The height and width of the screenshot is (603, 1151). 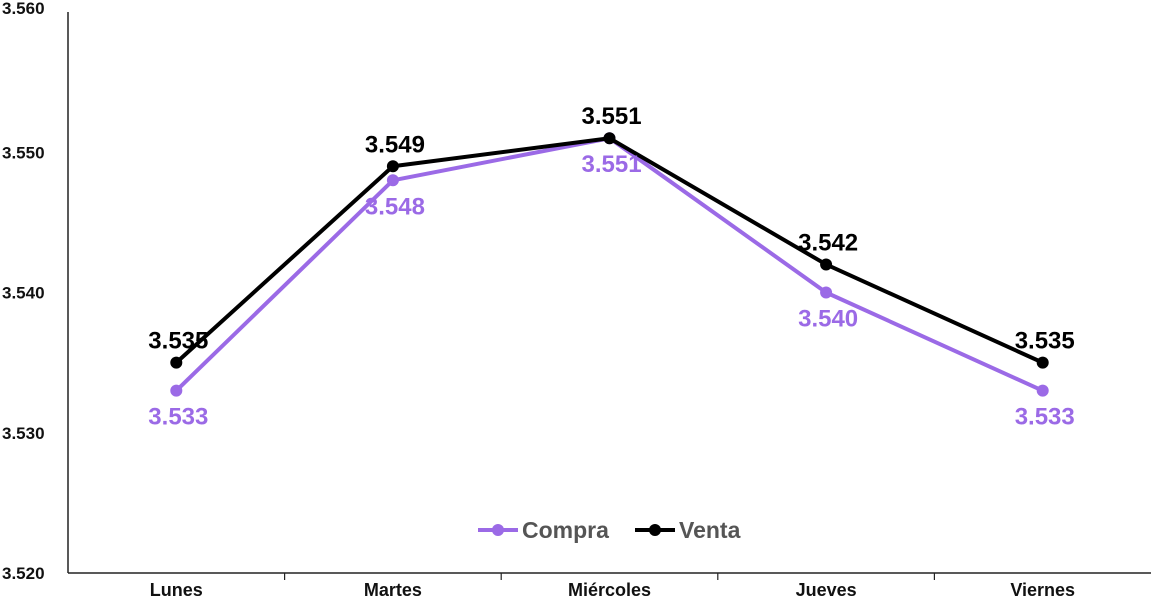 What do you see at coordinates (609, 530) in the screenshot?
I see `chart-legend: Compra Venta` at bounding box center [609, 530].